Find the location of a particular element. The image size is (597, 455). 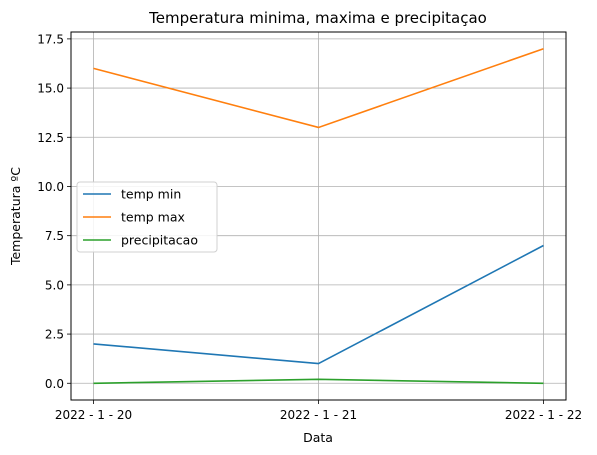

y-tick-label: 17.5 is located at coordinates (50, 39).